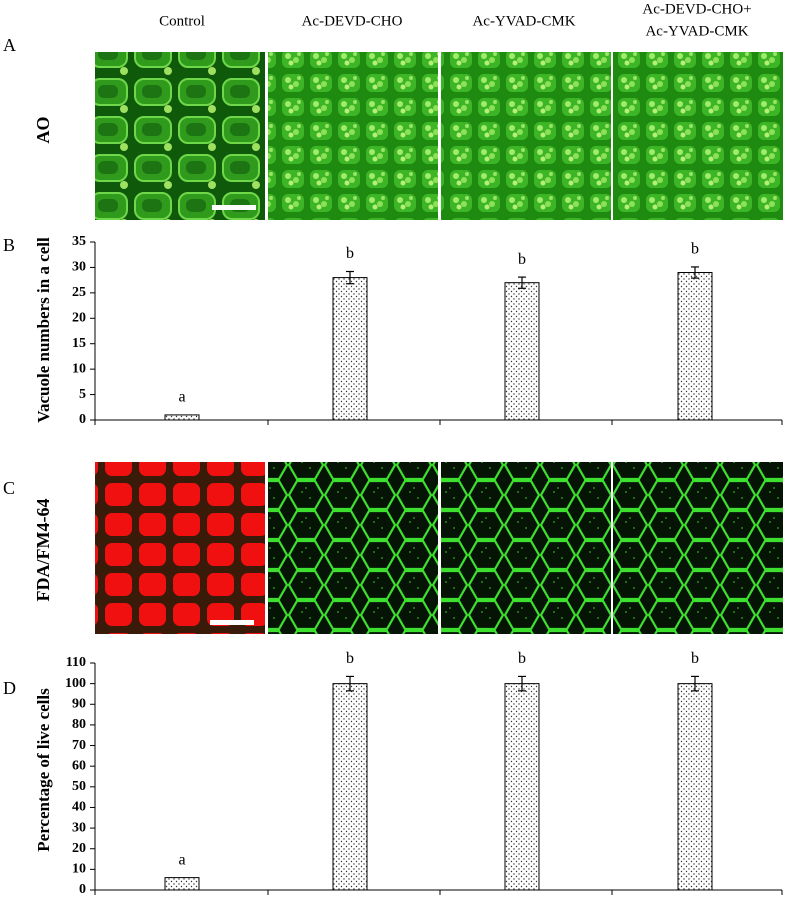 The width and height of the screenshot is (787, 902). What do you see at coordinates (696, 9) in the screenshot?
I see `column-header: Ac-DEVD-CHO+` at bounding box center [696, 9].